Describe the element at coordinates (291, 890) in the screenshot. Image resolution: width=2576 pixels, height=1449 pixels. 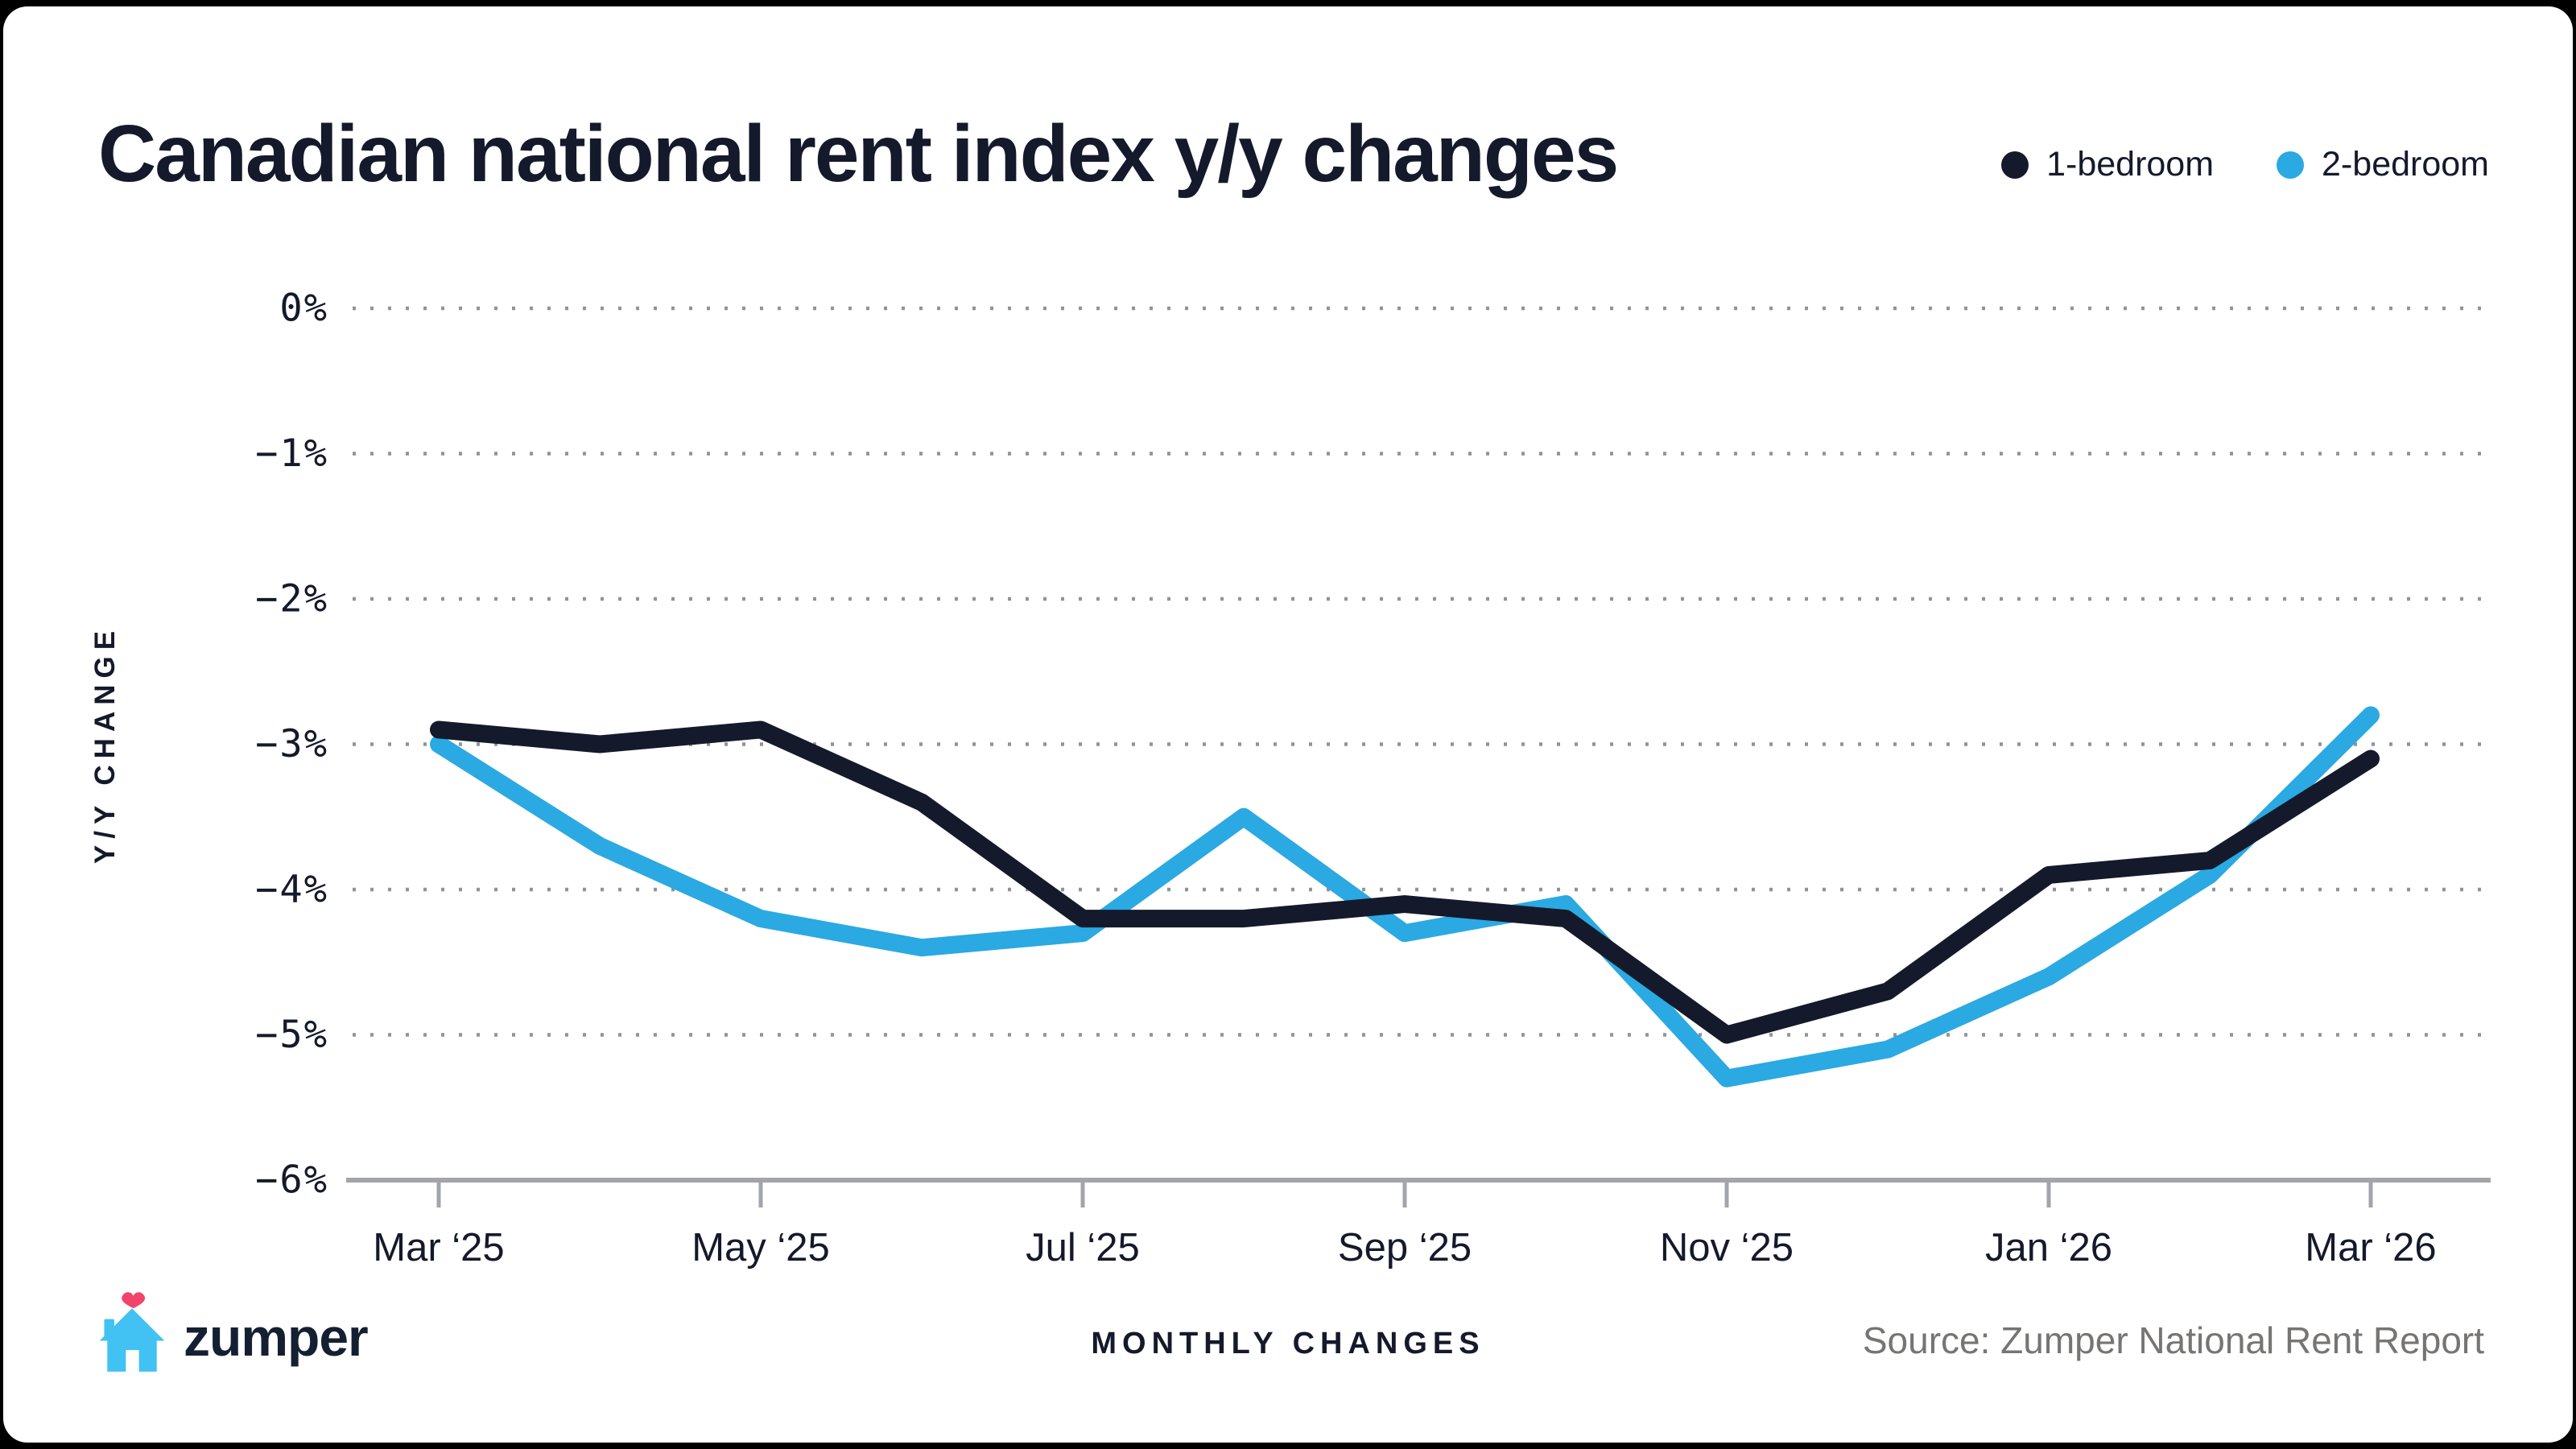
I see `y-tick-label: −4%` at that location.